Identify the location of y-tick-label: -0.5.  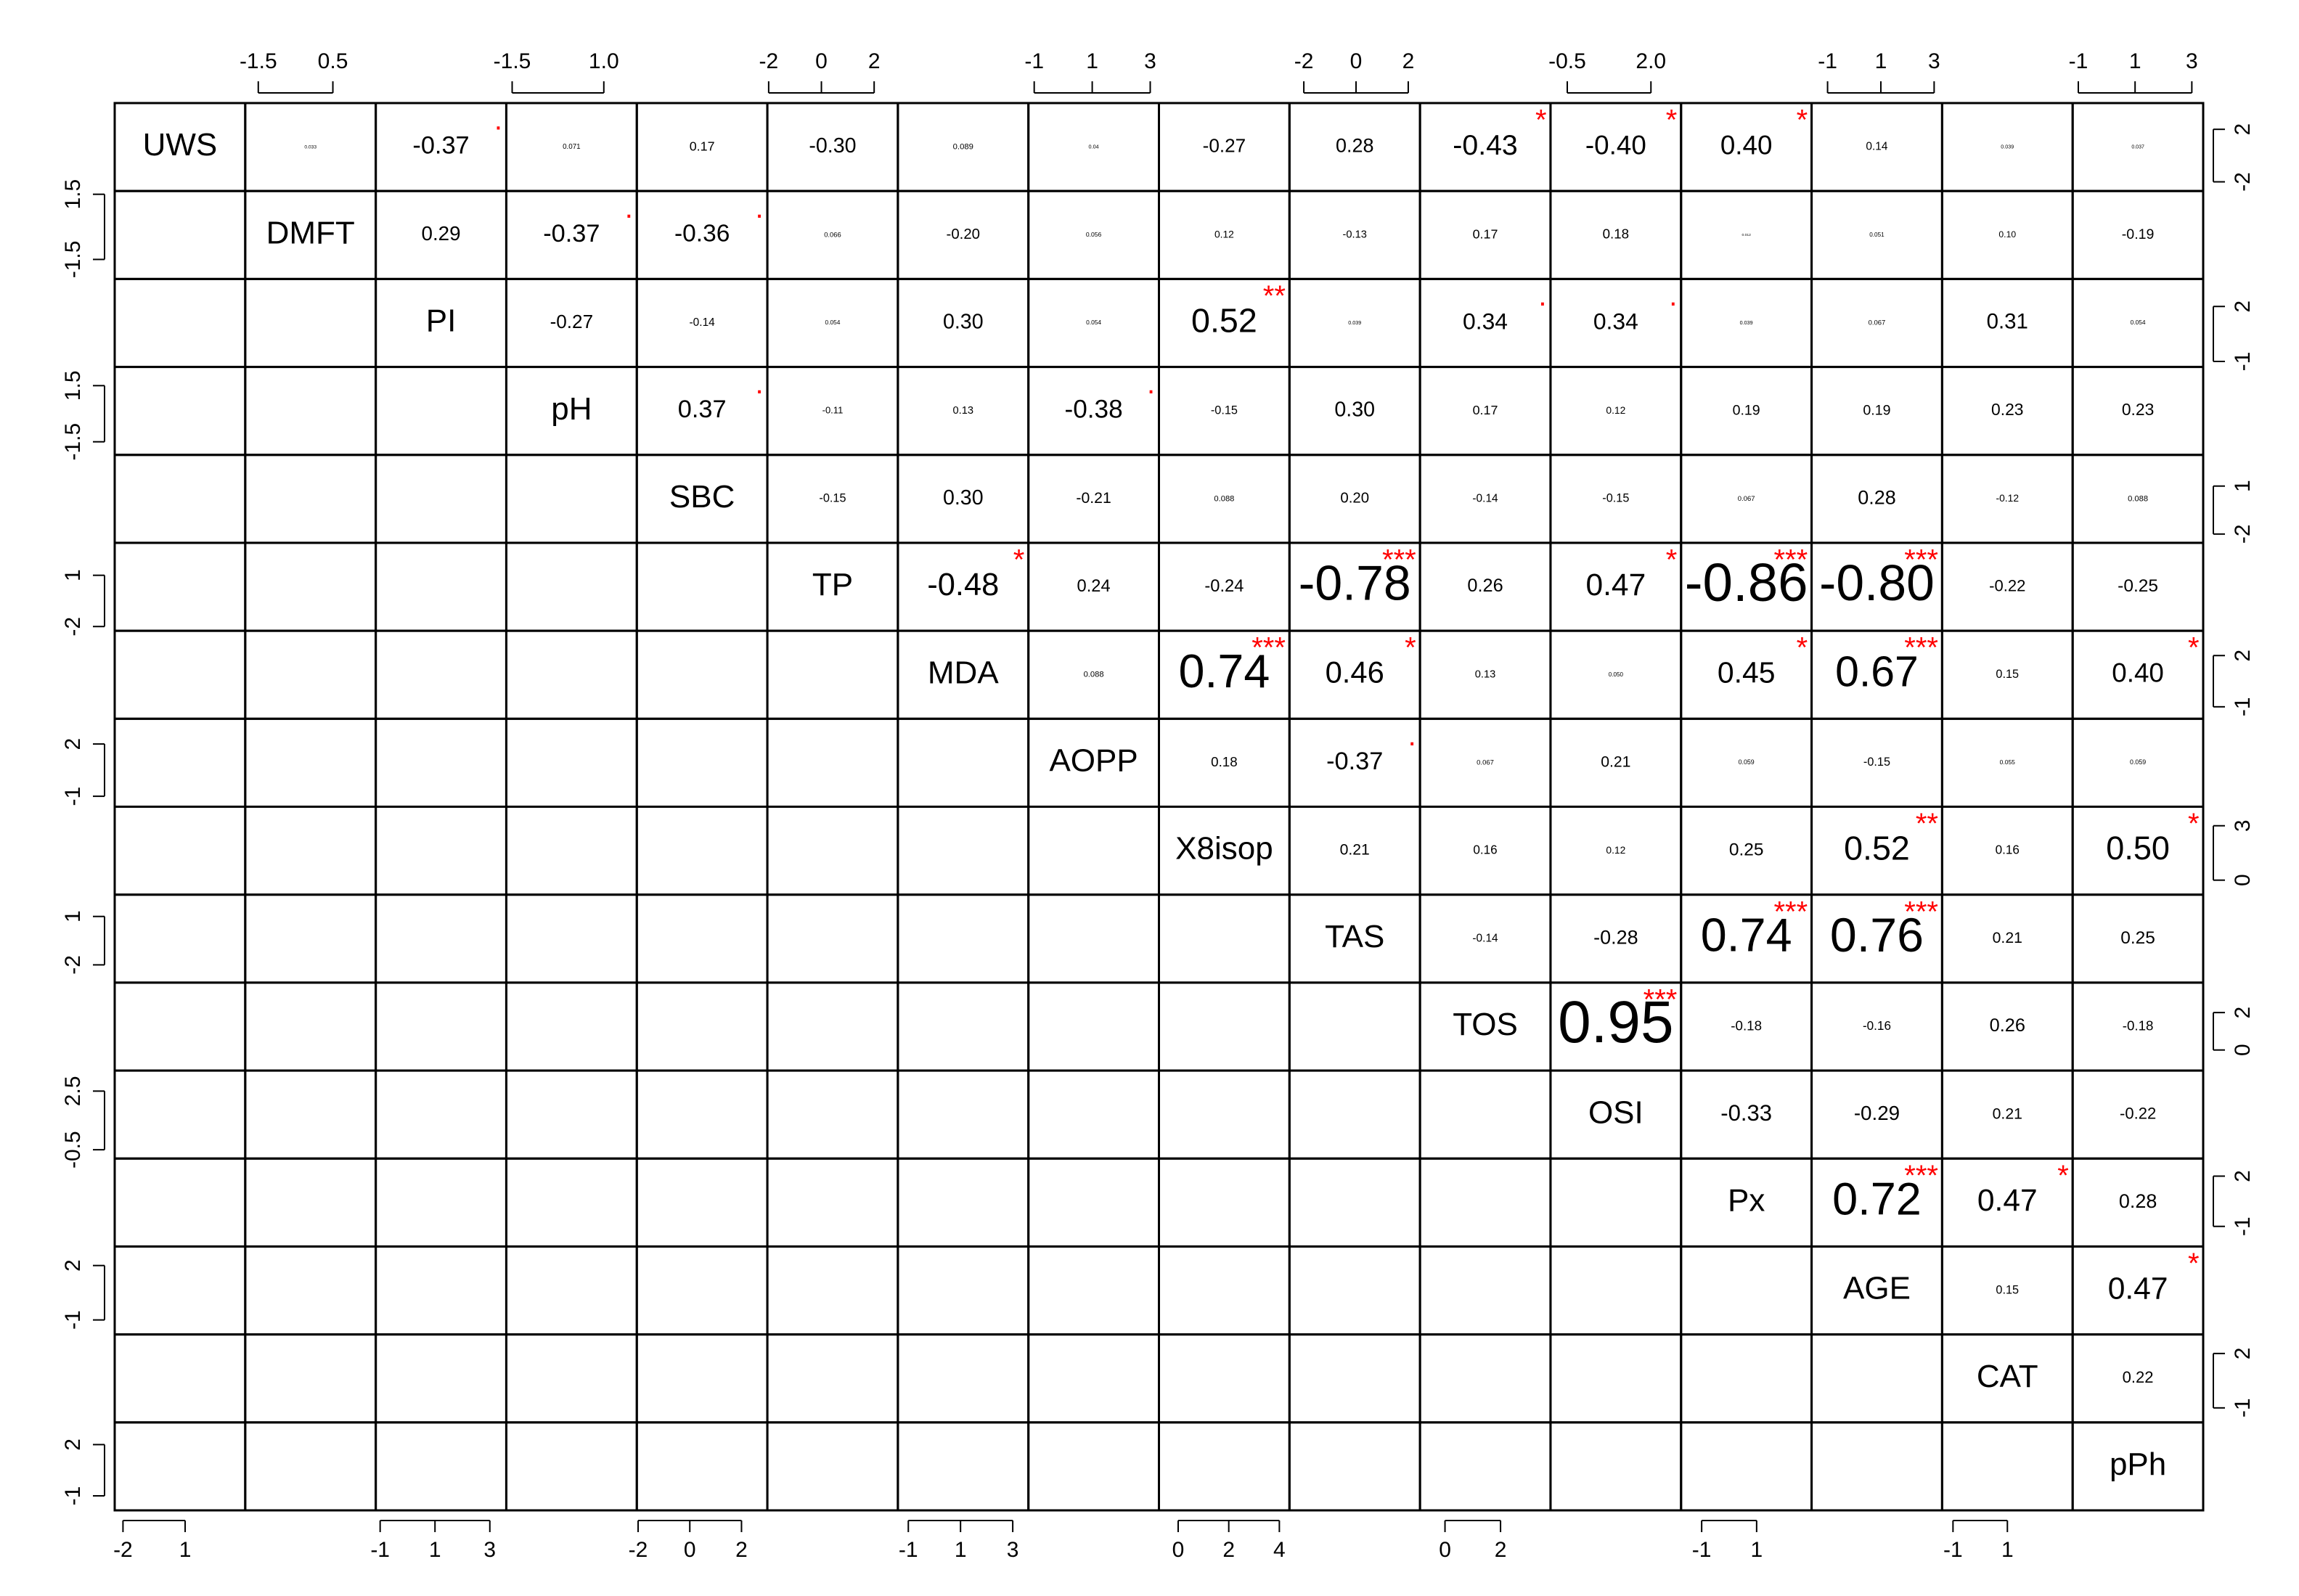
(73, 1150).